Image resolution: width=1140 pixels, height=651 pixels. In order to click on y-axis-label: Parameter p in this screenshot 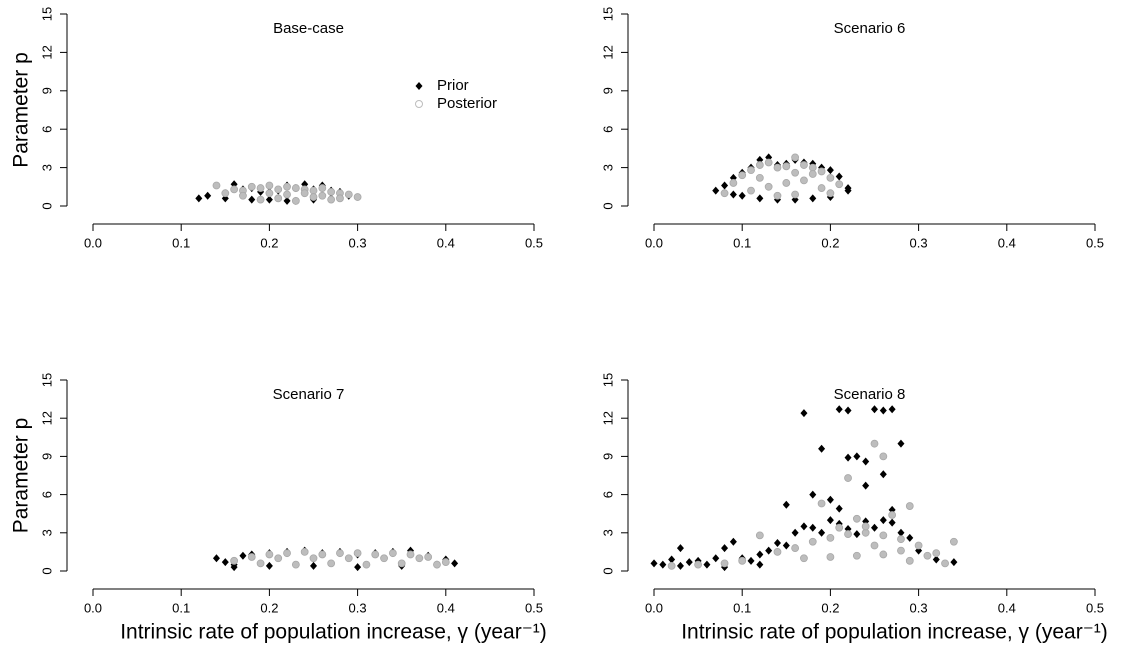, I will do `click(21, 476)`.